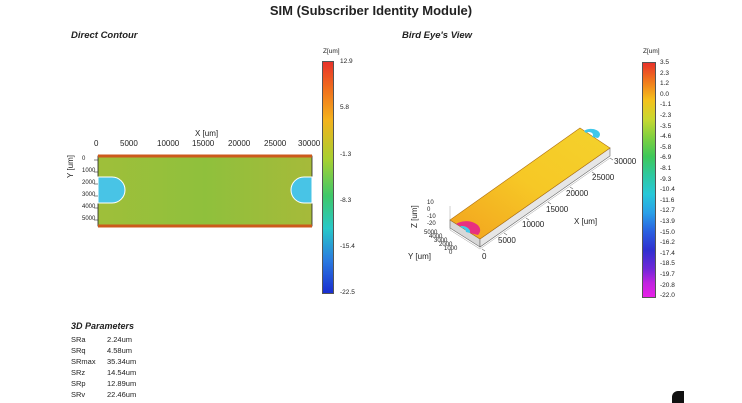 This screenshot has height=403, width=742. I want to click on bird-eye-y-ticks: 5000 4000 3000 2000 1000 0, so click(449, 246).